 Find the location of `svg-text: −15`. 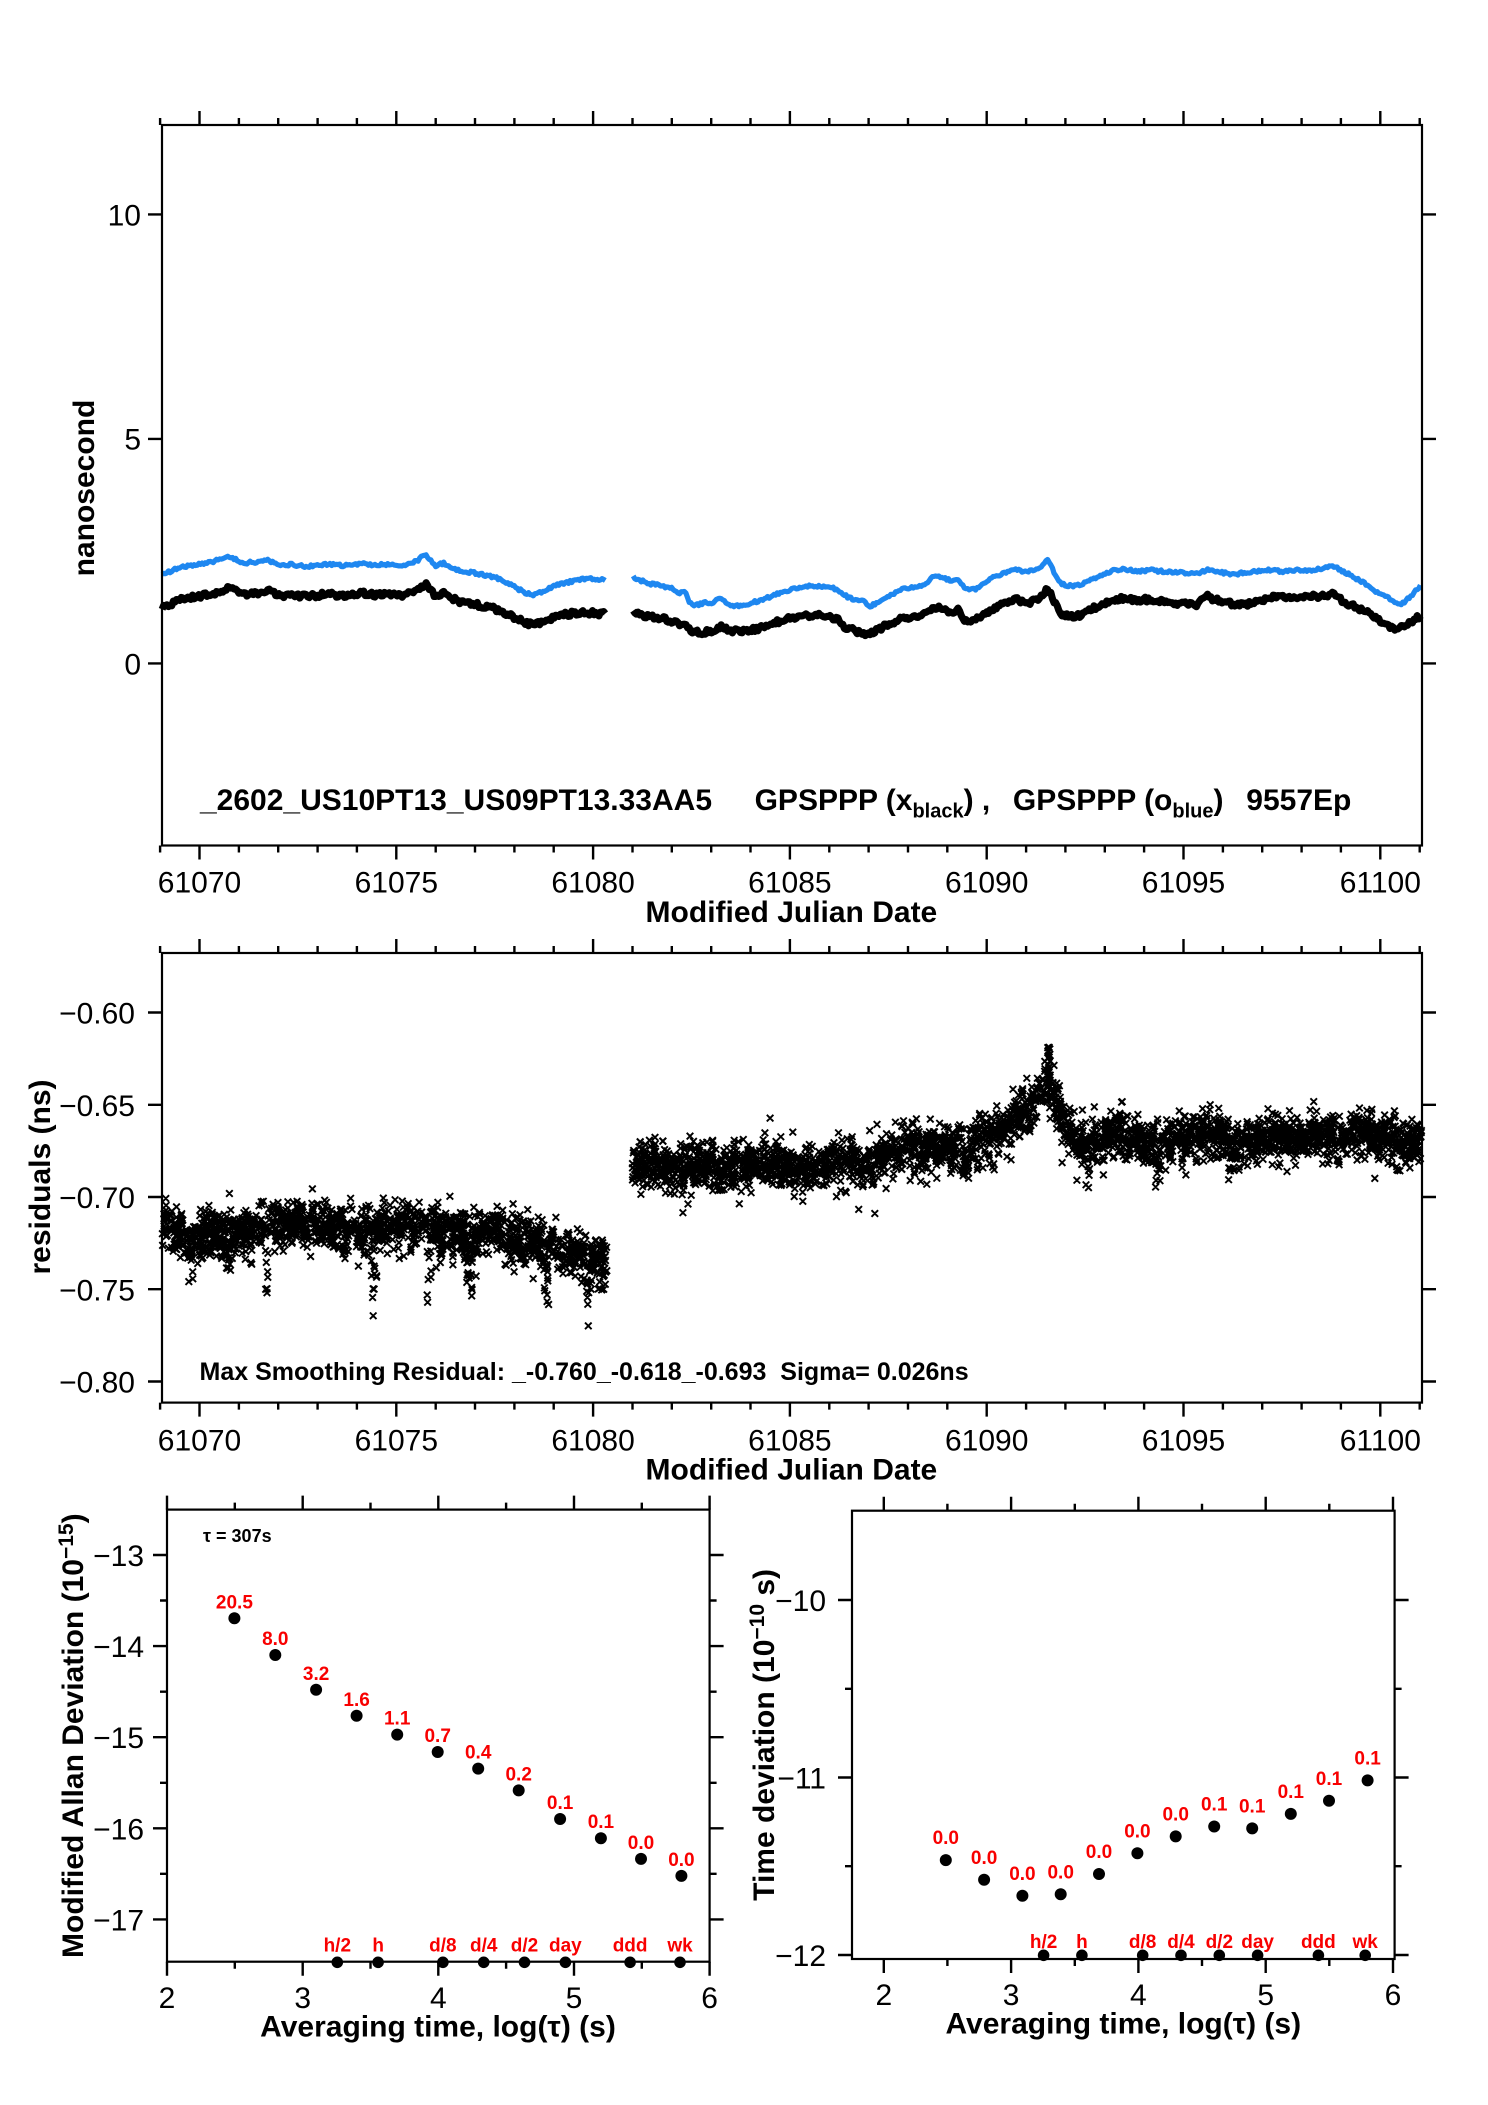

svg-text: −15 is located at coordinates (118, 1738).